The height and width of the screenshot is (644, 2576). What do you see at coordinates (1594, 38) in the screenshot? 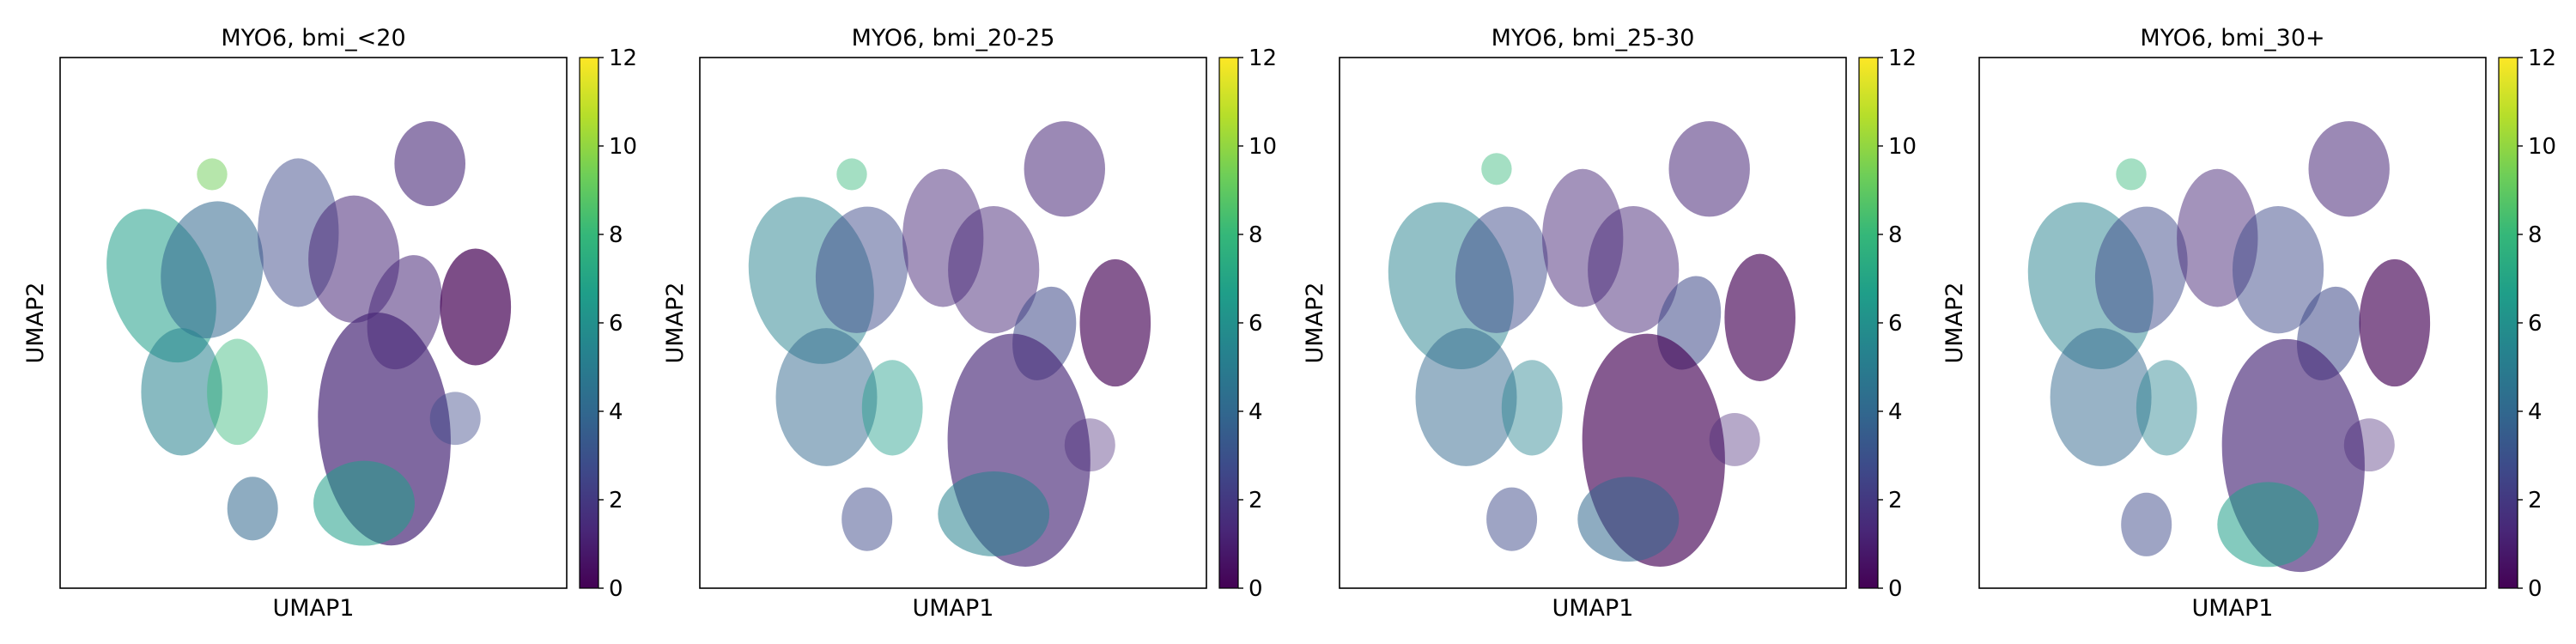
I see `panel-title: MYO6, bmi_25-30` at bounding box center [1594, 38].